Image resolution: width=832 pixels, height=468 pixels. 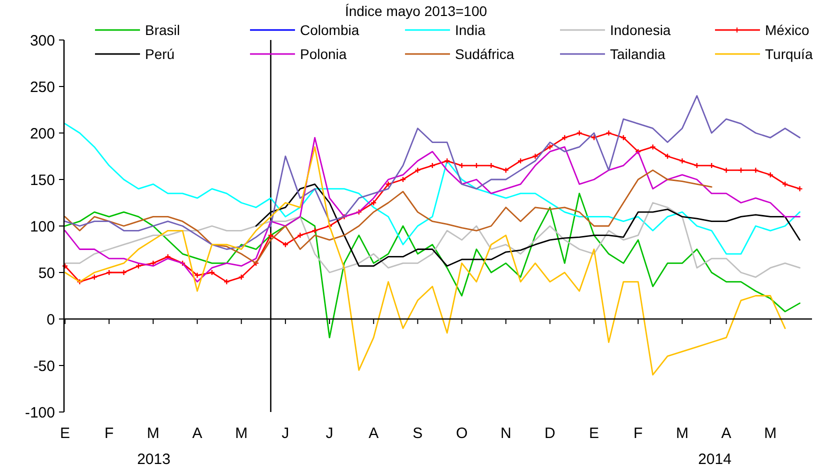 What do you see at coordinates (462, 433) in the screenshot?
I see `x-tick-label: O` at bounding box center [462, 433].